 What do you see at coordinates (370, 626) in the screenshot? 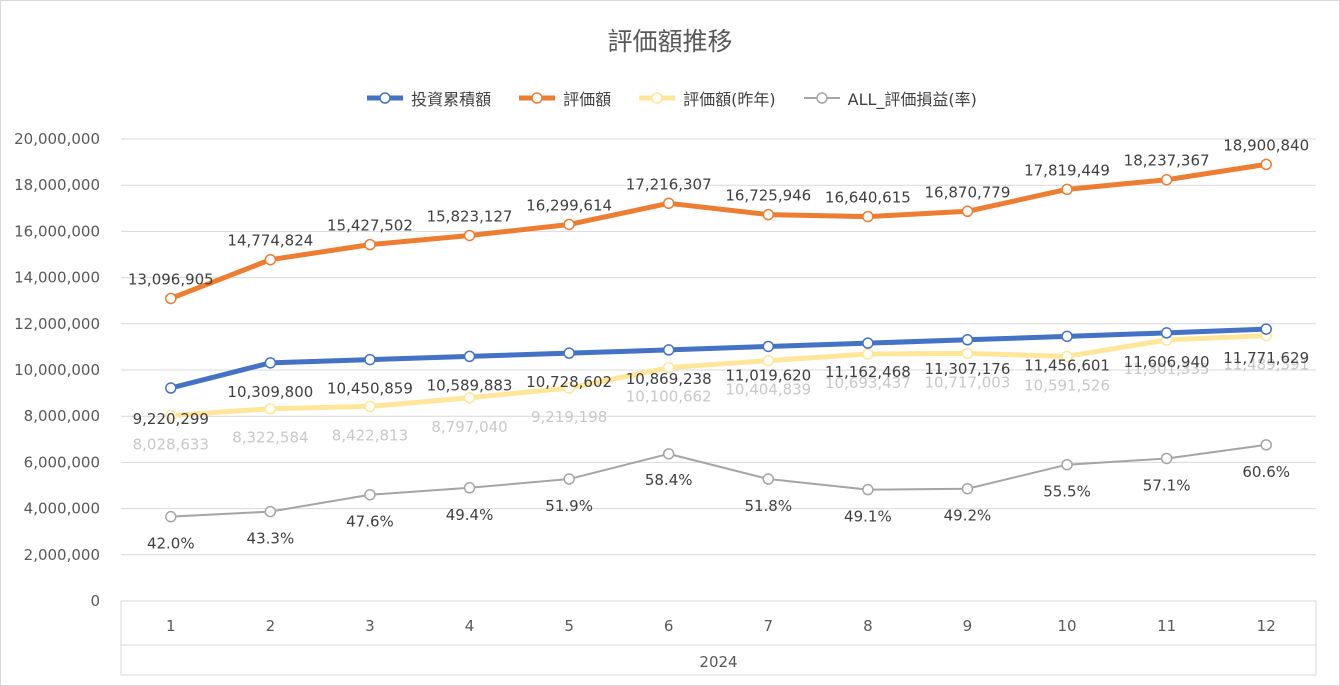
I see `x-tick-label: 3` at bounding box center [370, 626].